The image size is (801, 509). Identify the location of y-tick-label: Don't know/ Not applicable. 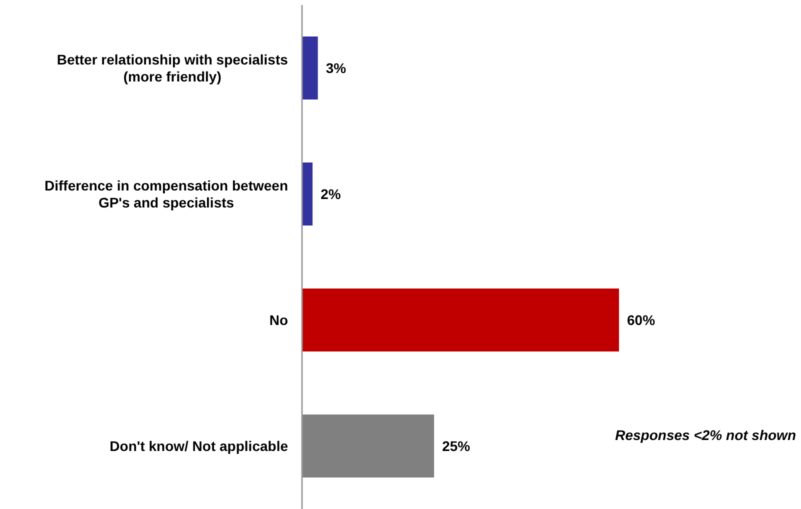
(199, 446).